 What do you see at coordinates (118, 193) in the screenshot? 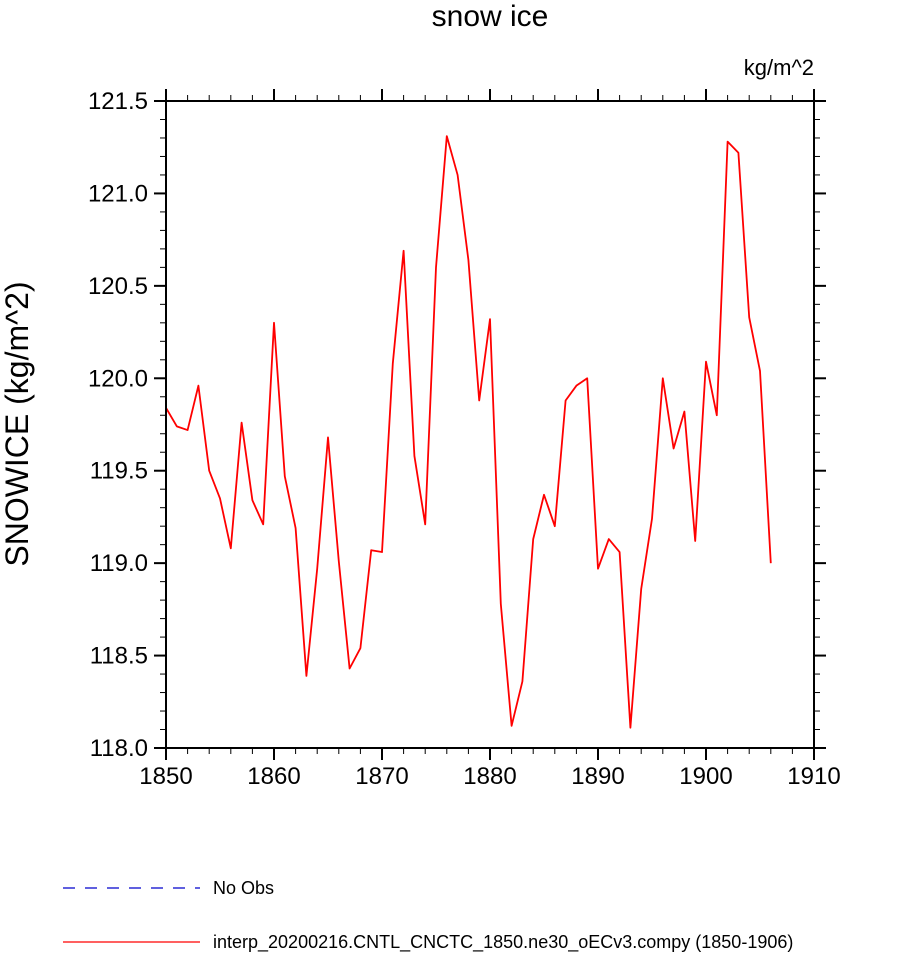
I see `y-tick-label: 121.0` at bounding box center [118, 193].